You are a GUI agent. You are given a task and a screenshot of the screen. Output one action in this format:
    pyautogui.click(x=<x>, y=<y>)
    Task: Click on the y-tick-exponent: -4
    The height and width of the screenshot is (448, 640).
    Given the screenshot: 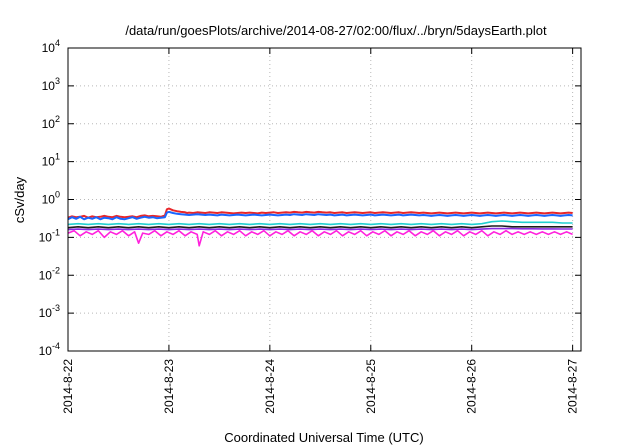 What is the action you would take?
    pyautogui.click(x=56, y=346)
    